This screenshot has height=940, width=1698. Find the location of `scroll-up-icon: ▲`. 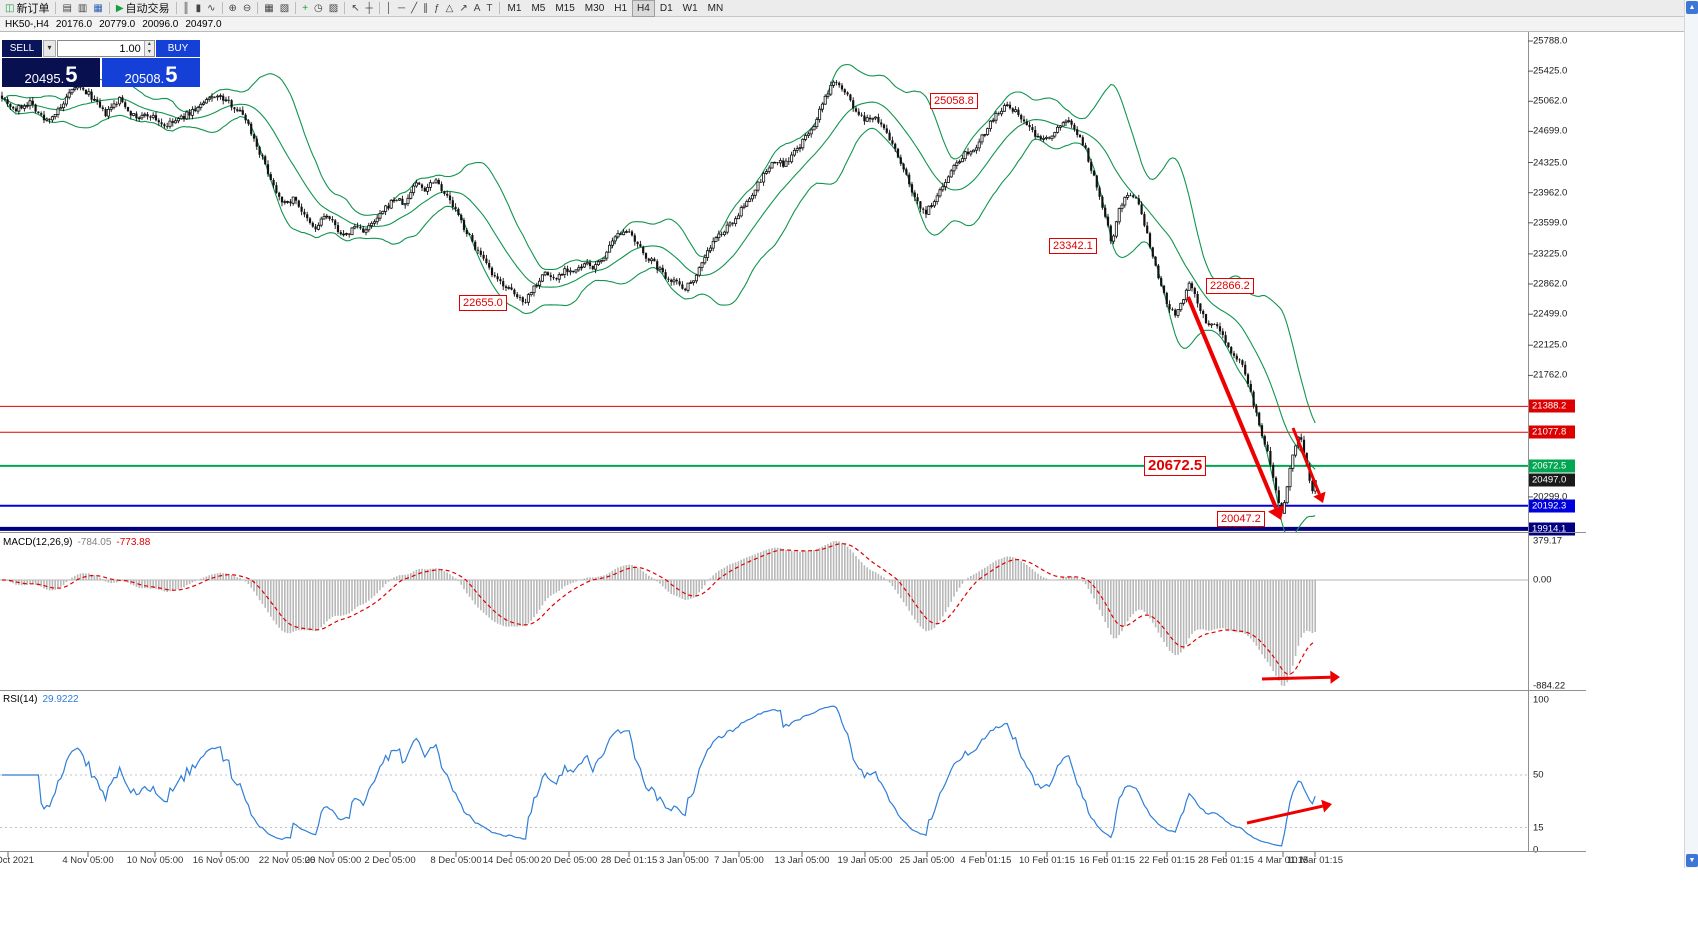

scroll-up-icon: ▲ is located at coordinates (1692, 7).